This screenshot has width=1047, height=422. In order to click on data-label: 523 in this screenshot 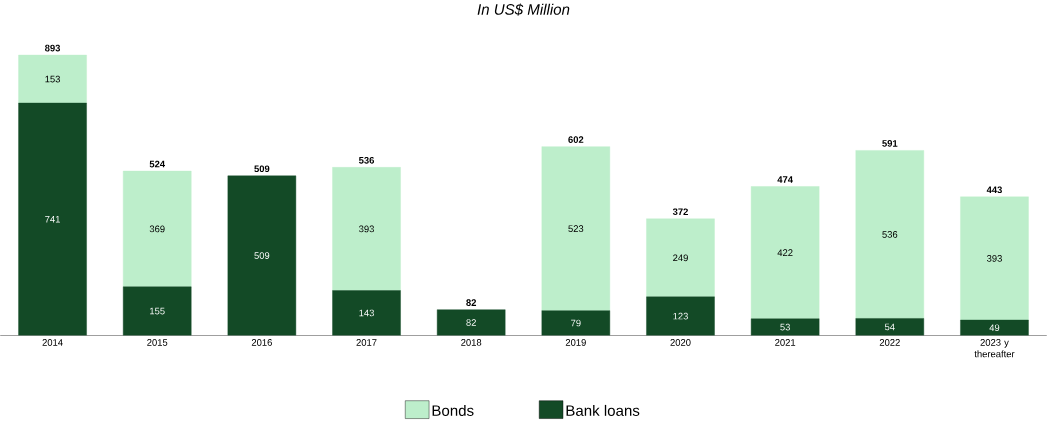, I will do `click(576, 229)`.